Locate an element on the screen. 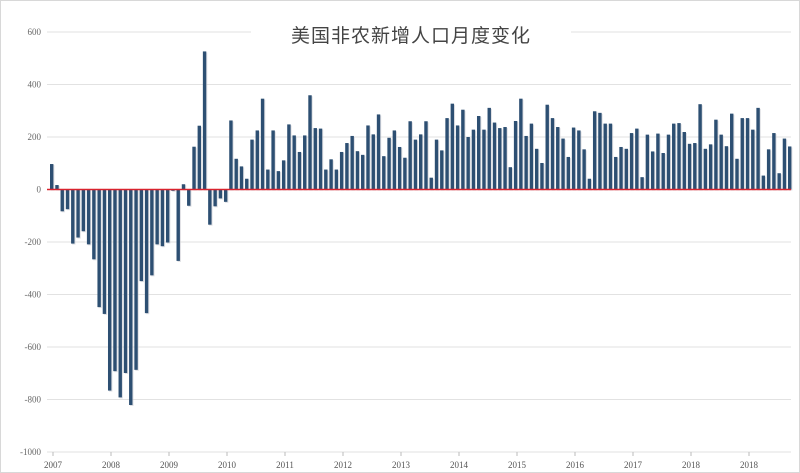 Image resolution: width=800 pixels, height=473 pixels. x-tick-label: 2012 is located at coordinates (343, 465).